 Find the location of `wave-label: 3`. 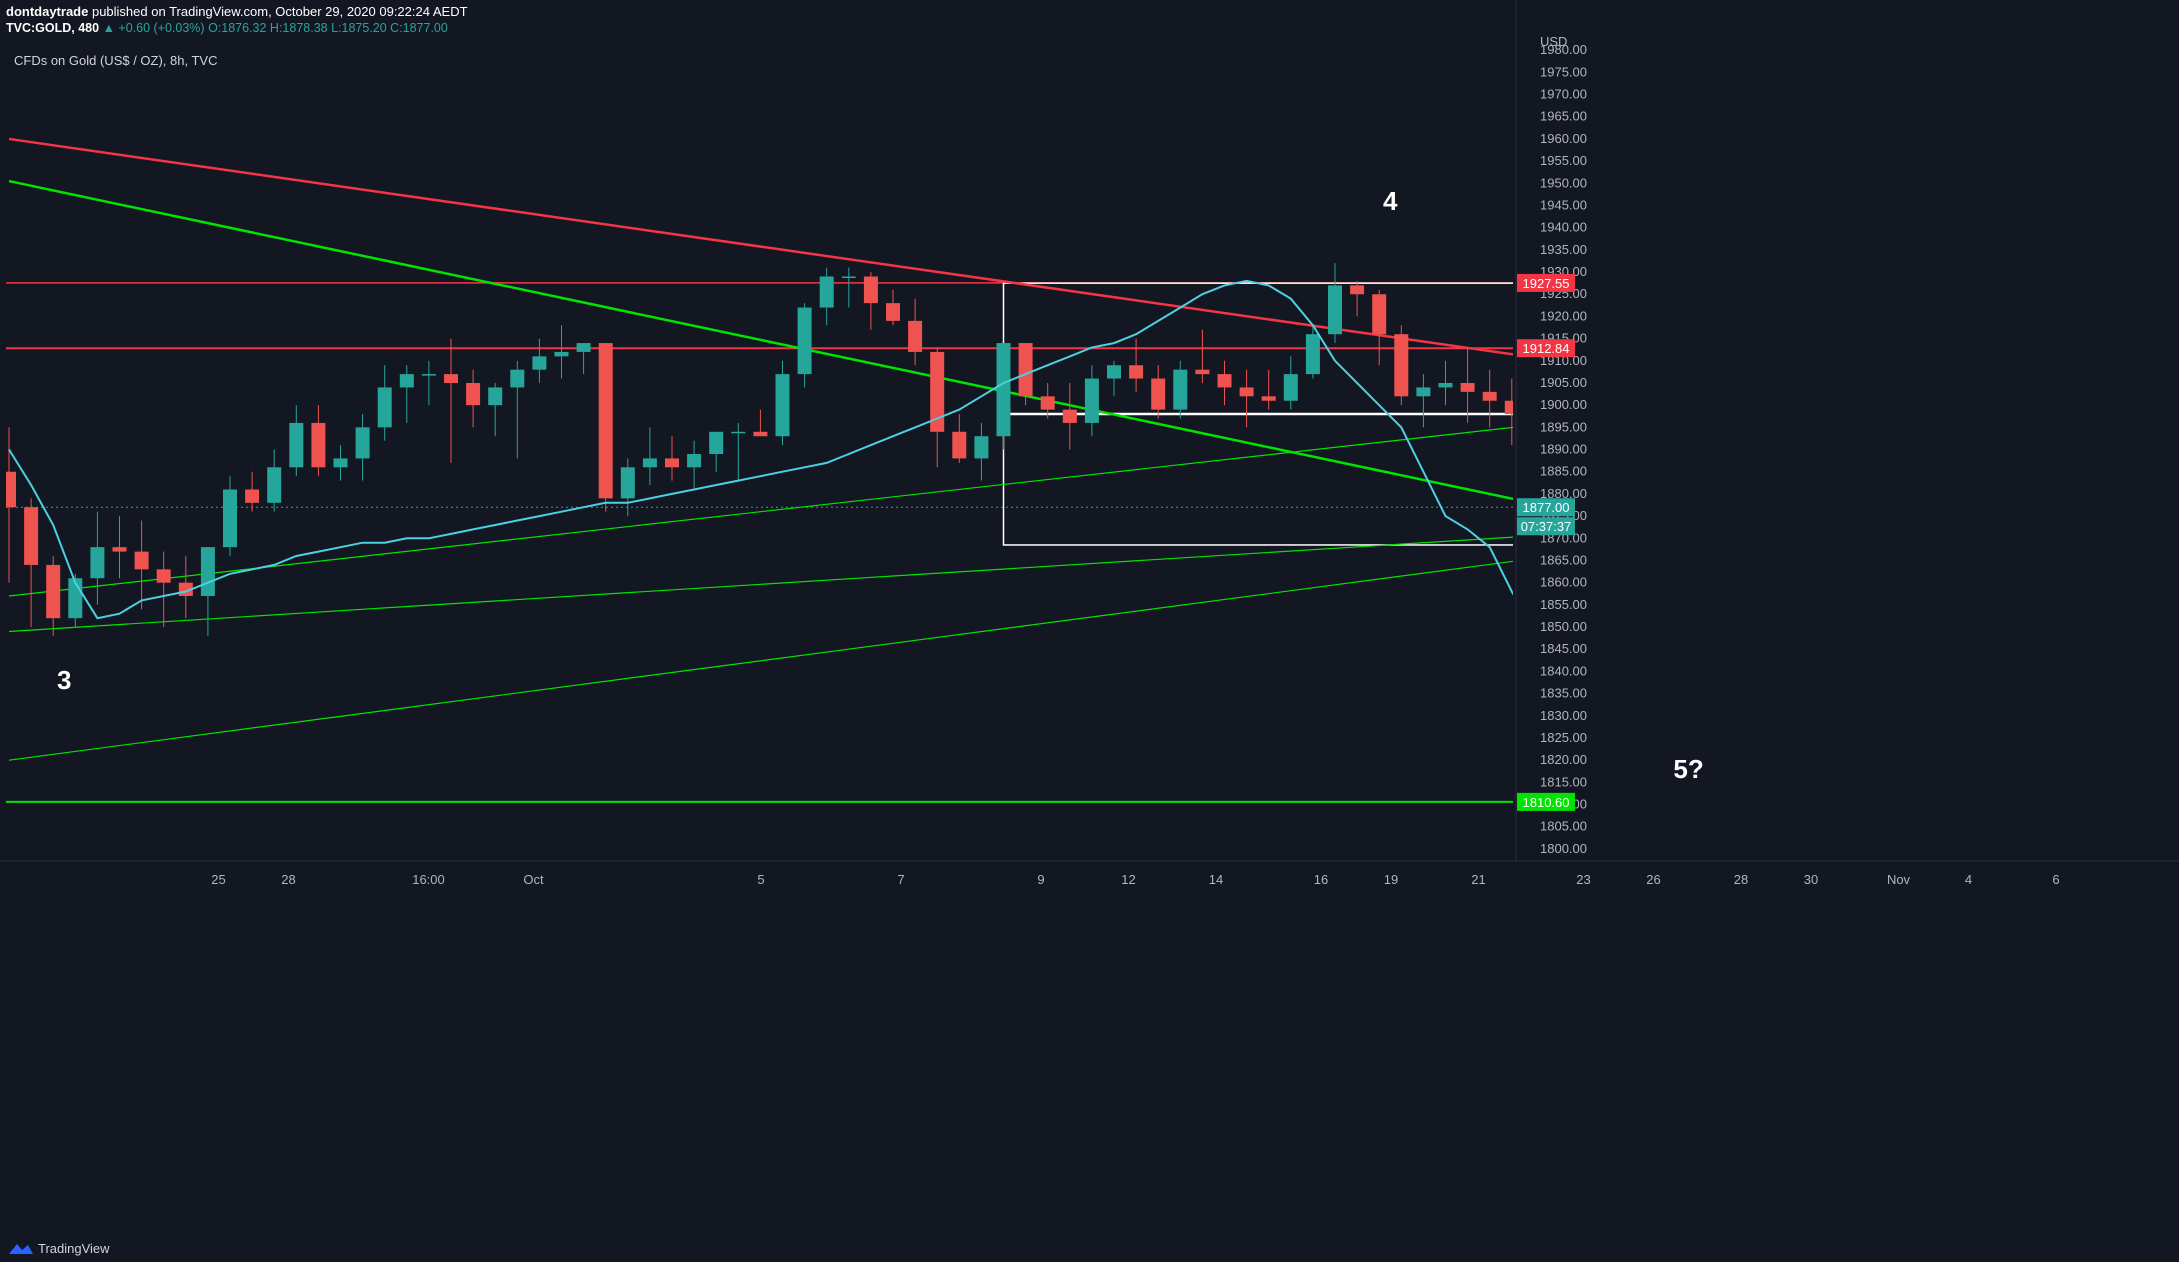

wave-label: 3 is located at coordinates (64, 680).